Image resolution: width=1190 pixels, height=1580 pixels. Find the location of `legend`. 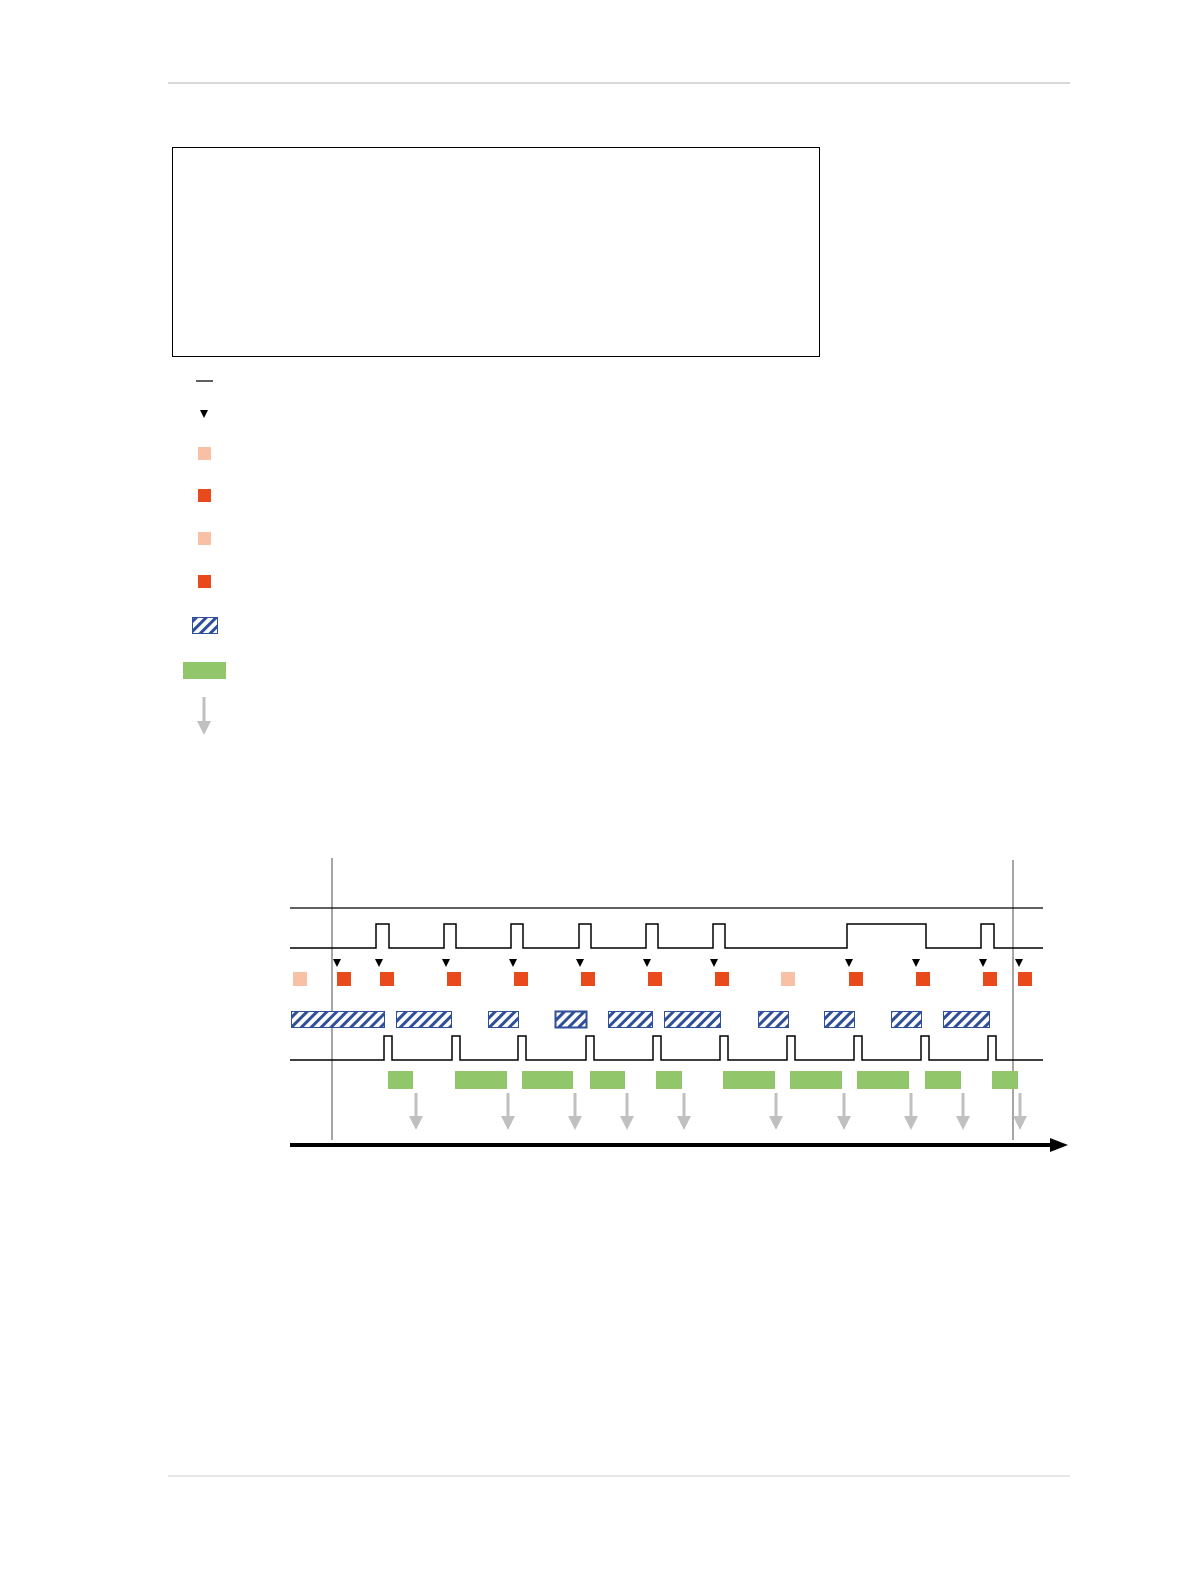

legend is located at coordinates (204, 557).